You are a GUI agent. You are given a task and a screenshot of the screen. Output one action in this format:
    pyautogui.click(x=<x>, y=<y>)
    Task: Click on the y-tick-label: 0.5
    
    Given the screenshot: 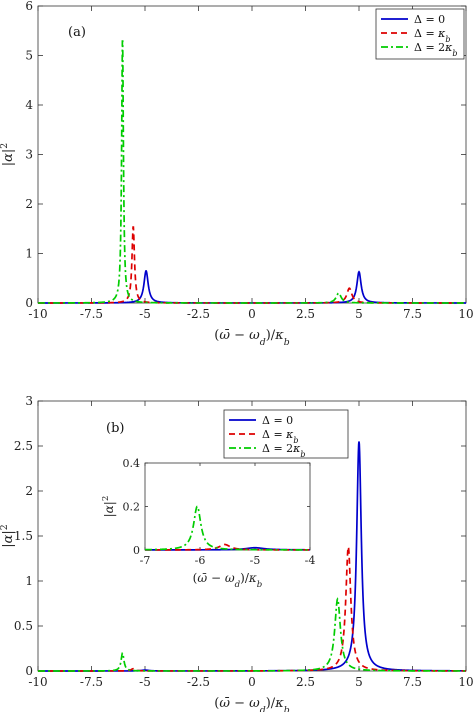 What is the action you would take?
    pyautogui.click(x=23, y=626)
    